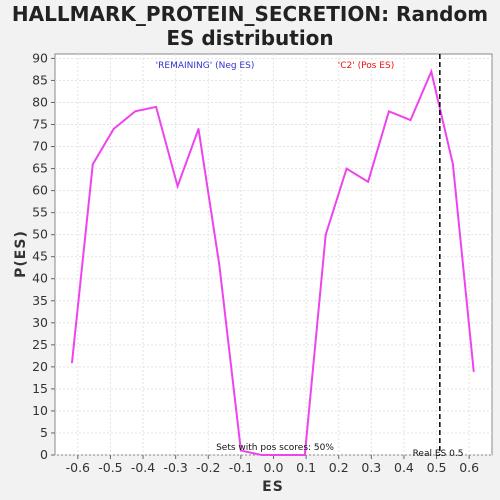  I want to click on y-tick-label: 45, so click(40, 256).